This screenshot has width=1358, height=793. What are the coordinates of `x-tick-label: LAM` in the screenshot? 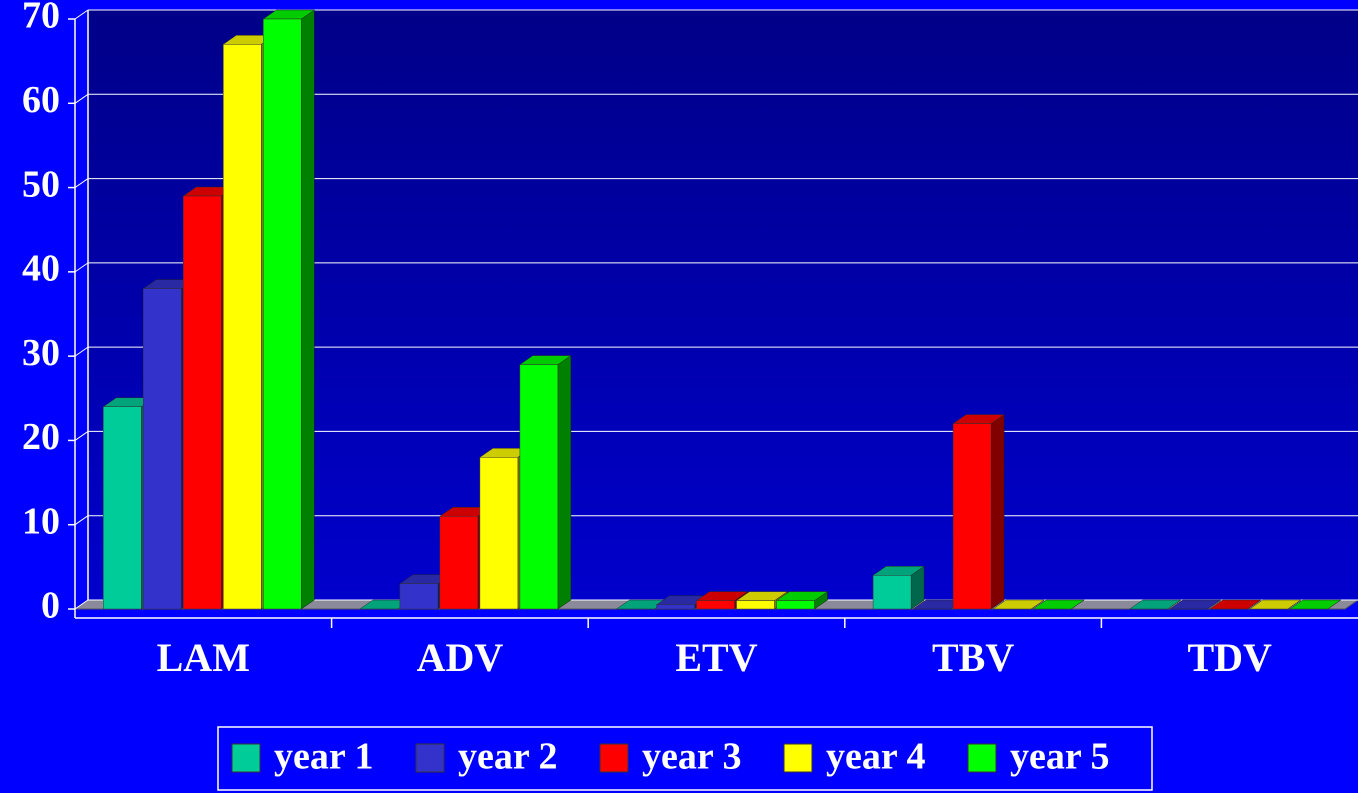 It's located at (203, 657).